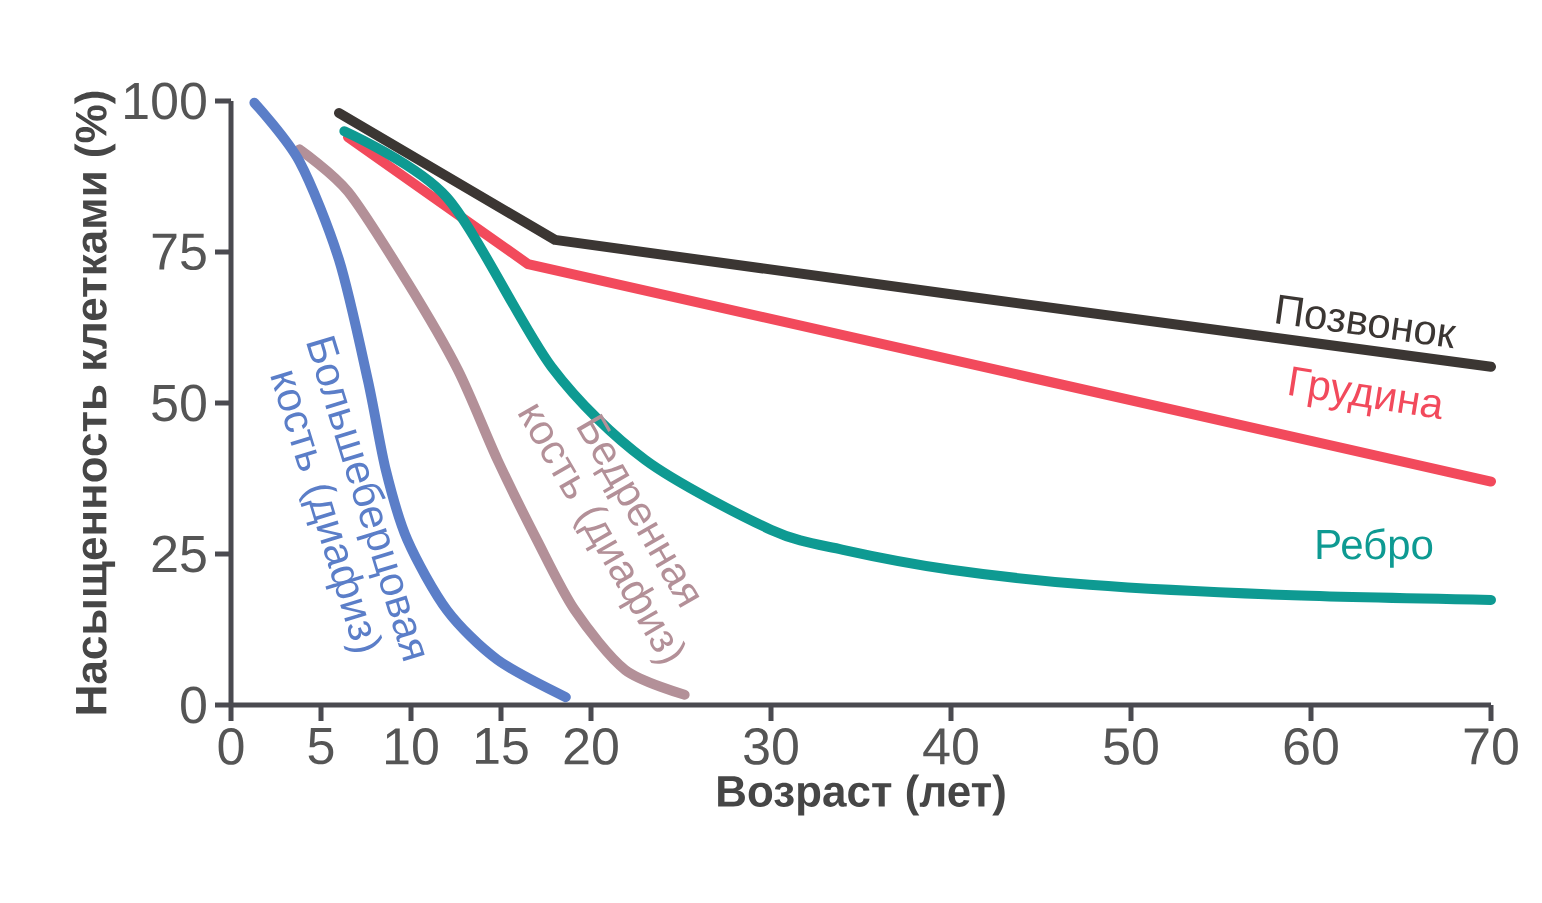 Image resolution: width=1542 pixels, height=903 pixels. Describe the element at coordinates (1131, 746) in the screenshot. I see `x-tick-label: 50` at that location.